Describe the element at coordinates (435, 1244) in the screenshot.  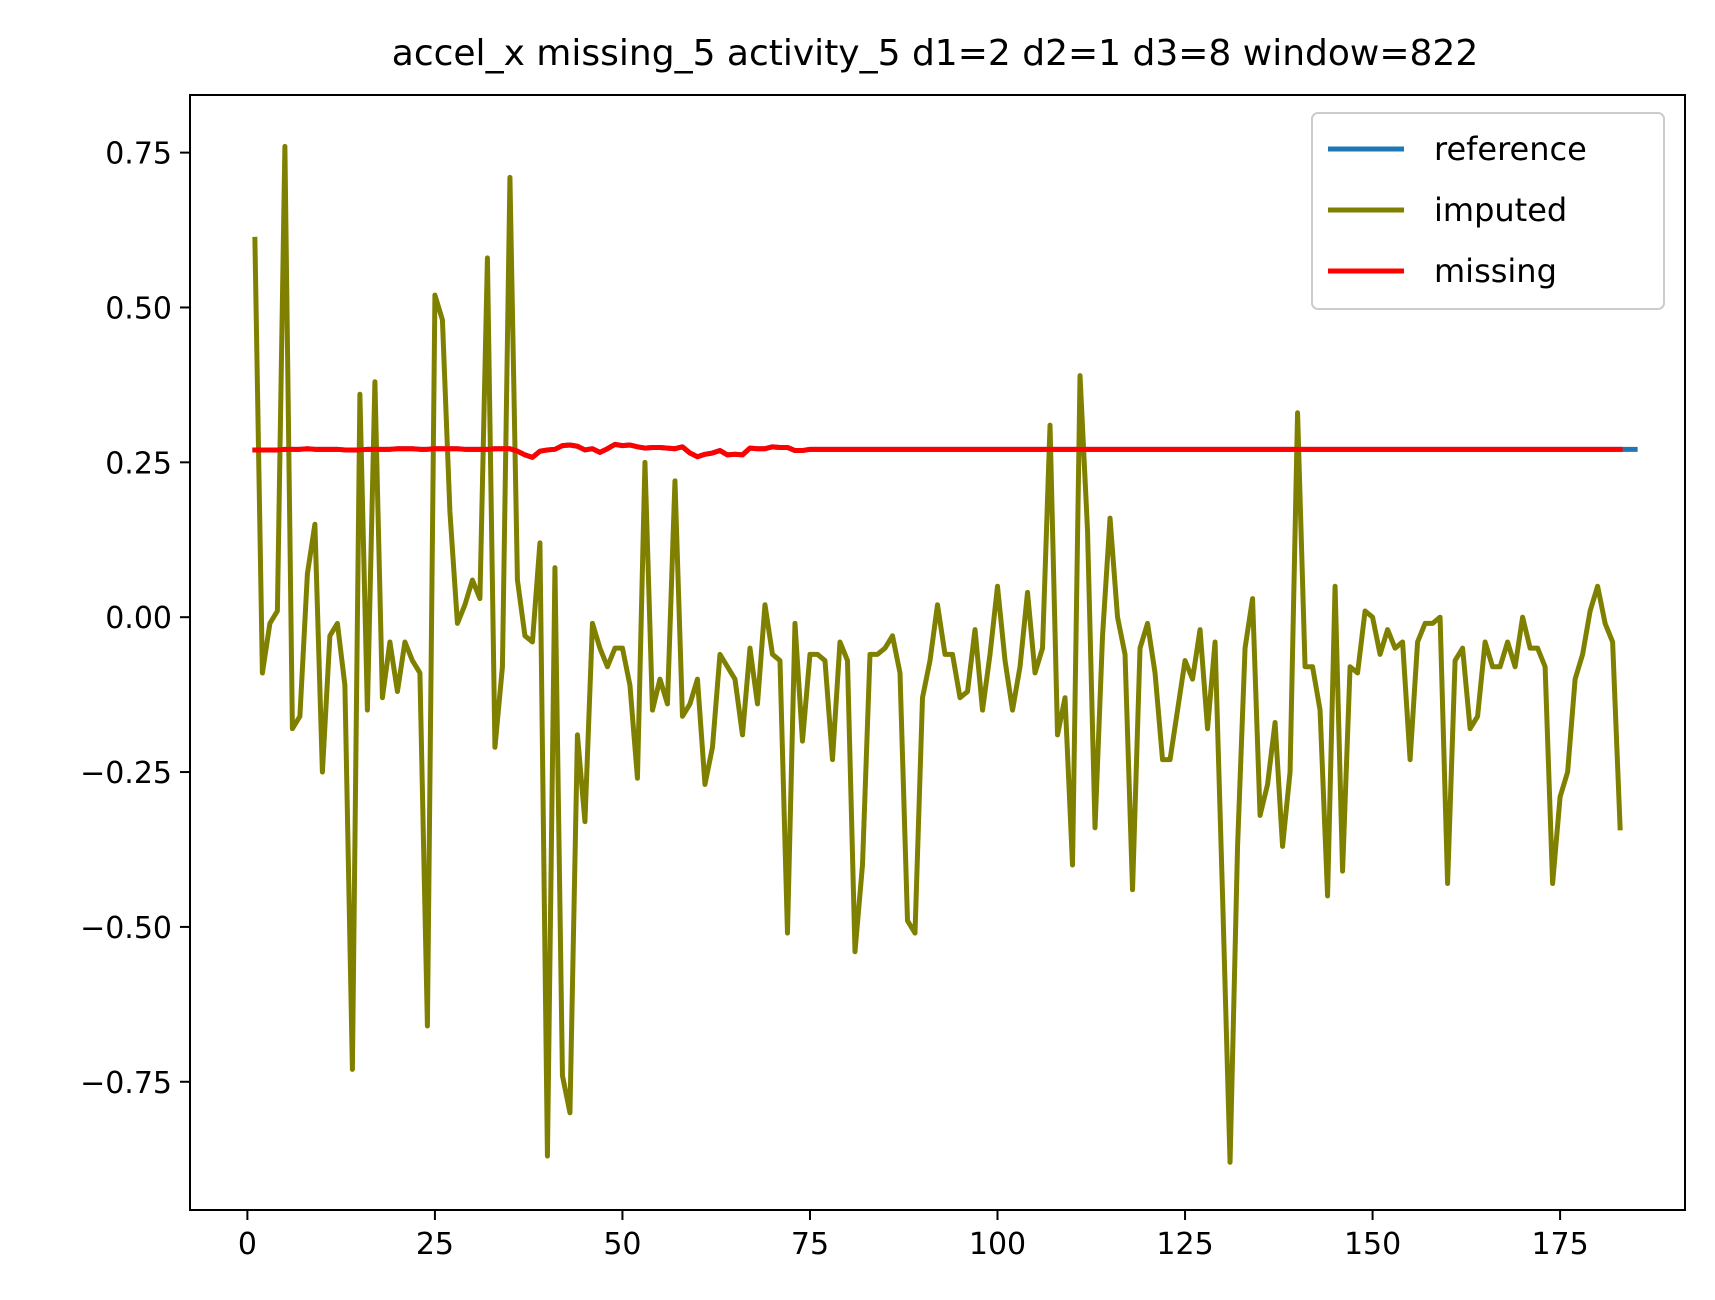
I see `x-tick-label: 25` at that location.